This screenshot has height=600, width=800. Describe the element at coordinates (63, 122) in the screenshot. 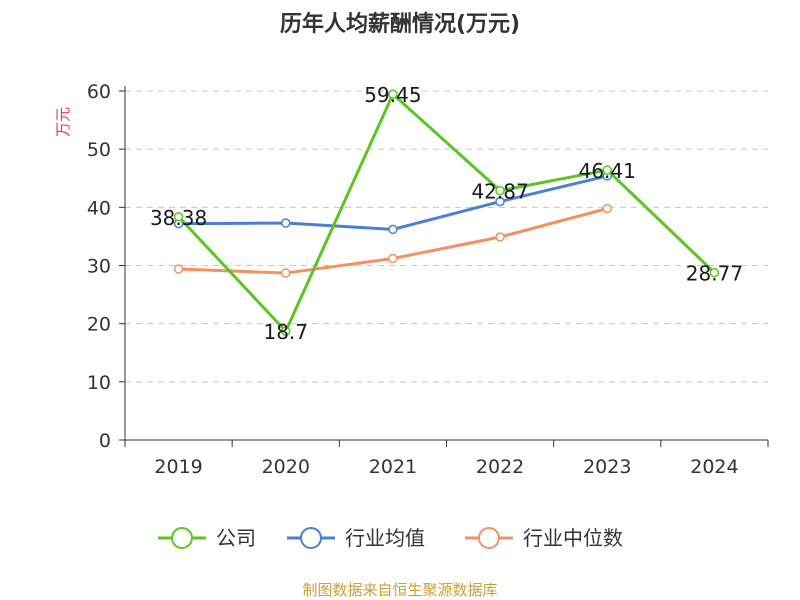

I see `y-axis-label: 万元` at that location.